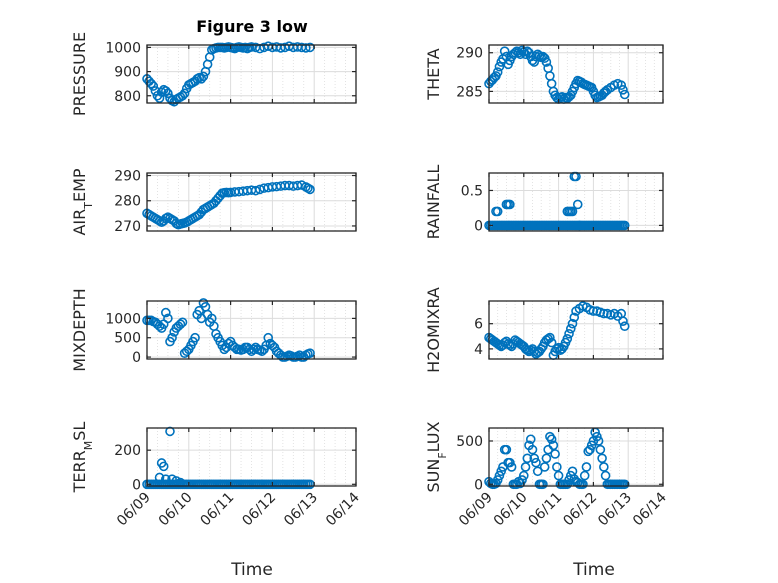  I want to click on y-axis-label: THETA, so click(433, 74).